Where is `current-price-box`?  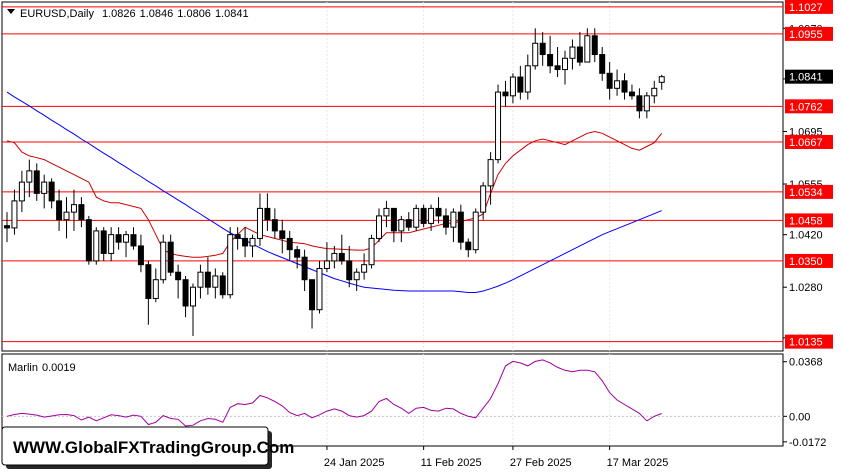 current-price-box is located at coordinates (809, 76).